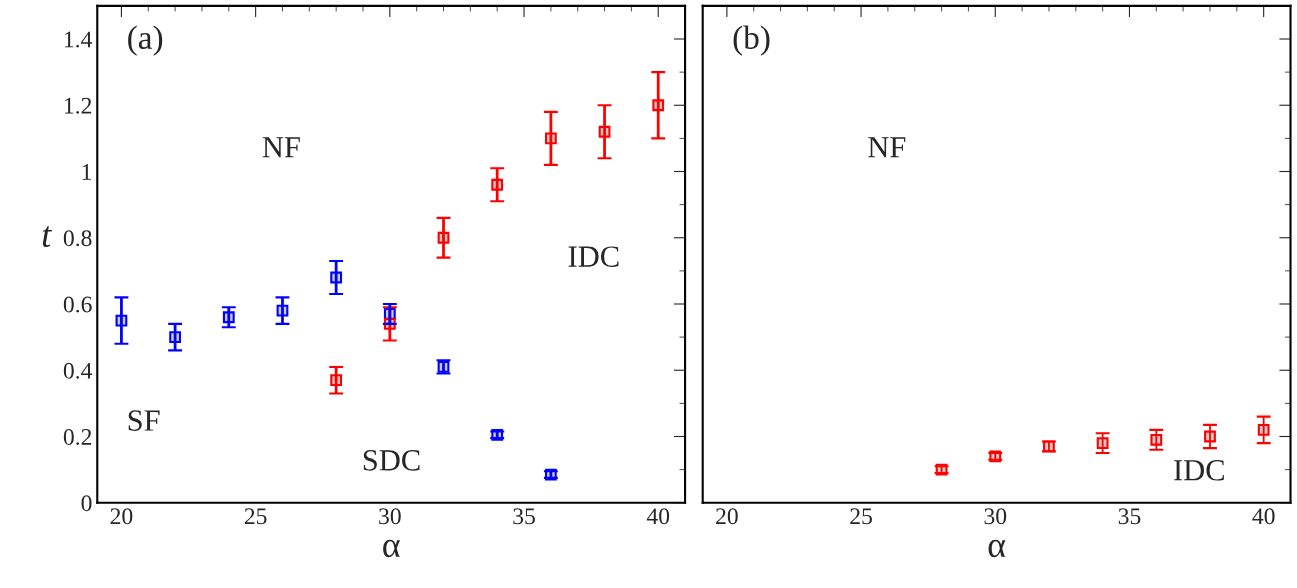  What do you see at coordinates (391, 460) in the screenshot?
I see `annotation: SDC` at bounding box center [391, 460].